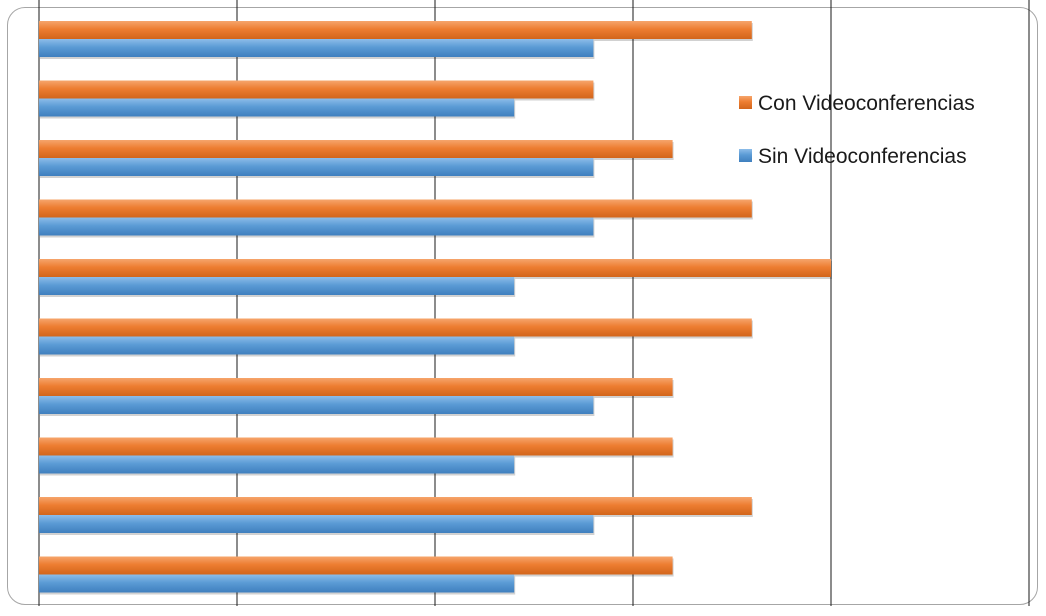 This screenshot has height=616, width=1046. What do you see at coordinates (862, 156) in the screenshot?
I see `legend-label-sin: Sin Videoconferencias` at bounding box center [862, 156].